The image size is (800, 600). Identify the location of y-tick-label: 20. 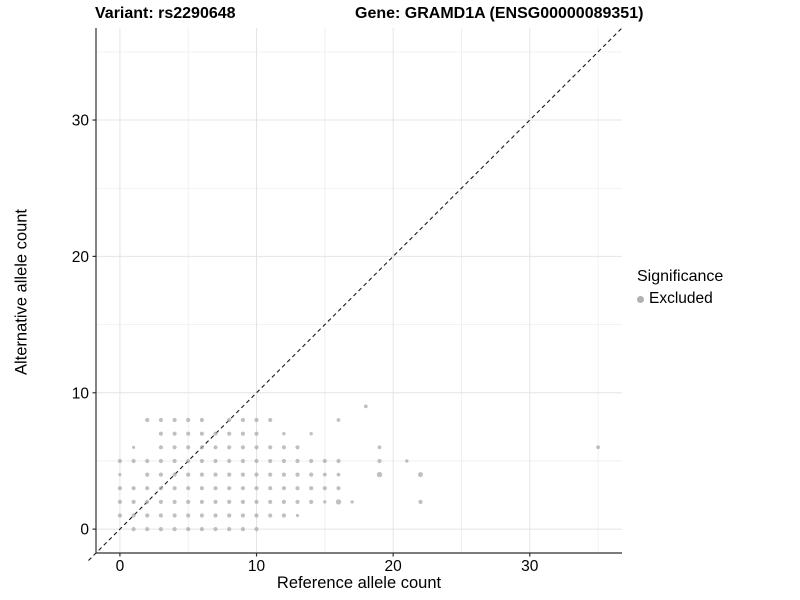
(81, 257).